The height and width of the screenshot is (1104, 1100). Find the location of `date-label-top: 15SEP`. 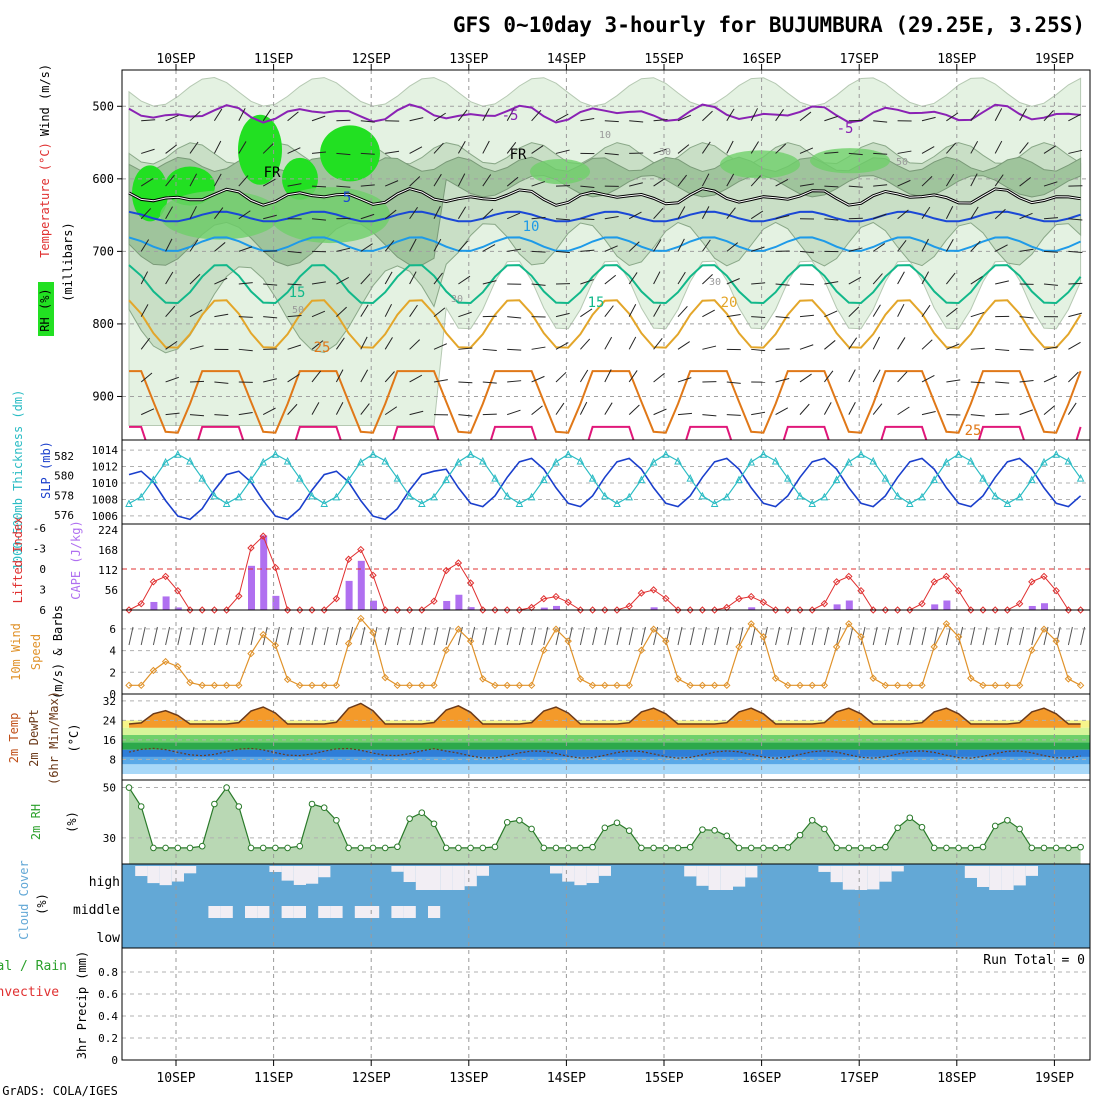

date-label-top: 15SEP is located at coordinates (663, 59).